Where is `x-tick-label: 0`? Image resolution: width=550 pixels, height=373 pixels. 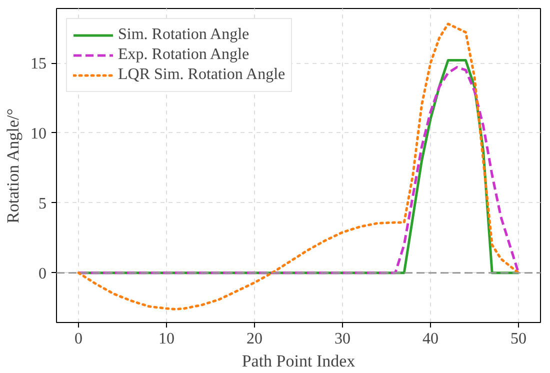
x-tick-label: 0 is located at coordinates (78, 339).